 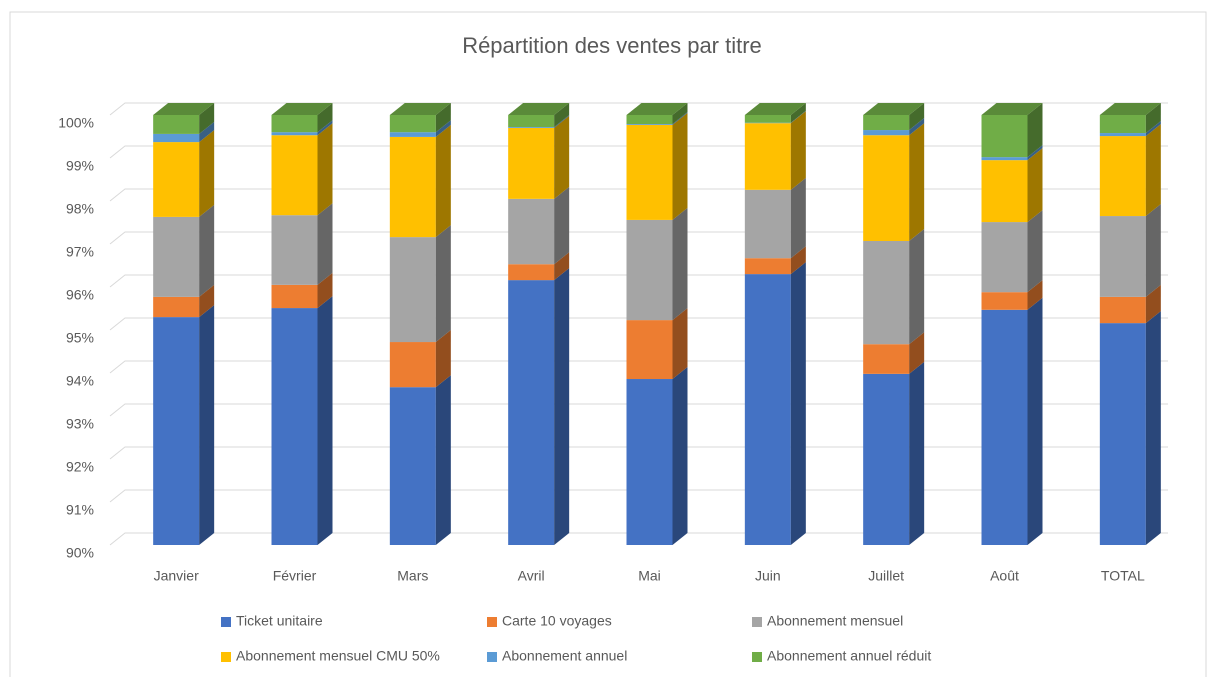 I want to click on y-tick-label: 91%, so click(x=80, y=510).